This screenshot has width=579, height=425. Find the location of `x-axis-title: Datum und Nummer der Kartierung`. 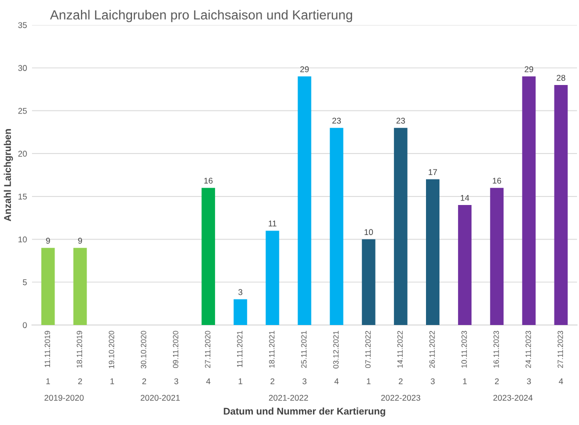

x-axis-title: Datum und Nummer der Kartierung is located at coordinates (305, 412).